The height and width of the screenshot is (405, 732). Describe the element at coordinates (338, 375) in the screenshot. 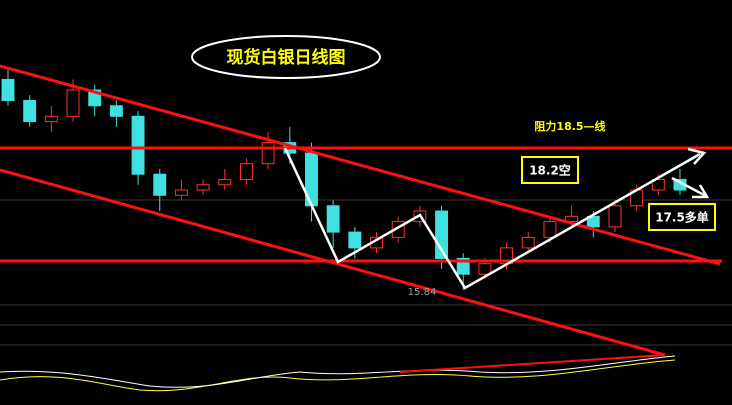

I see `macd-line` at that location.